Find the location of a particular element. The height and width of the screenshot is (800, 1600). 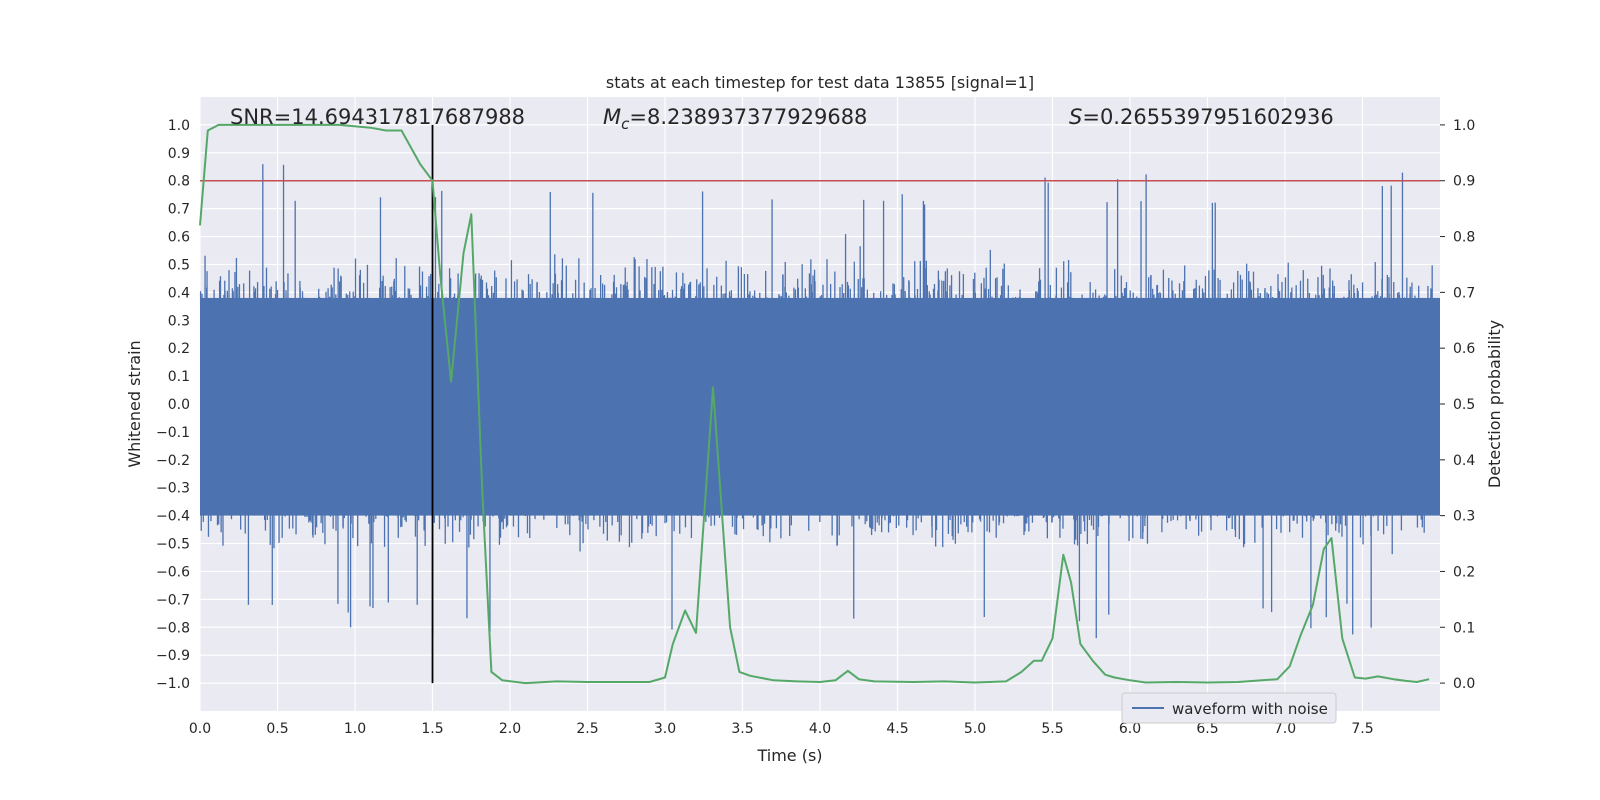

y-tick-label: −1.0 is located at coordinates (173, 684).